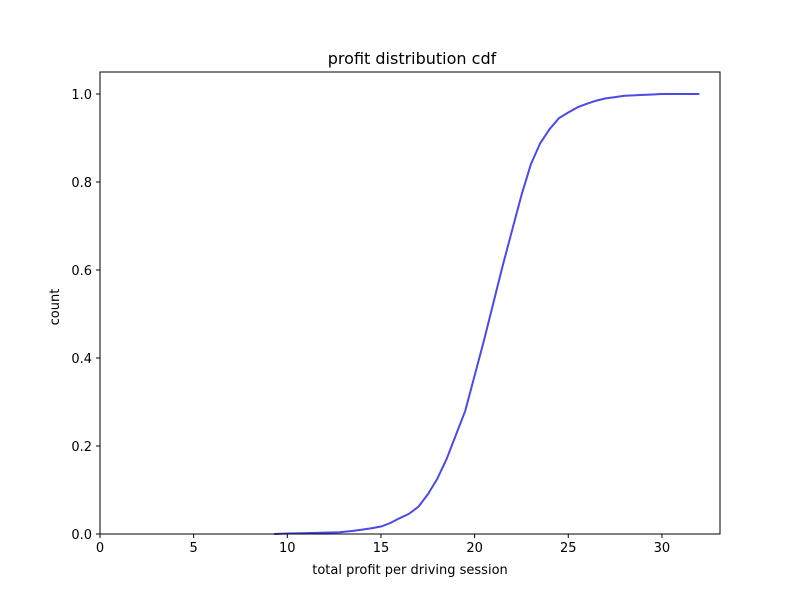 The height and width of the screenshot is (600, 800). I want to click on y-tick-label: 1.0, so click(81, 95).